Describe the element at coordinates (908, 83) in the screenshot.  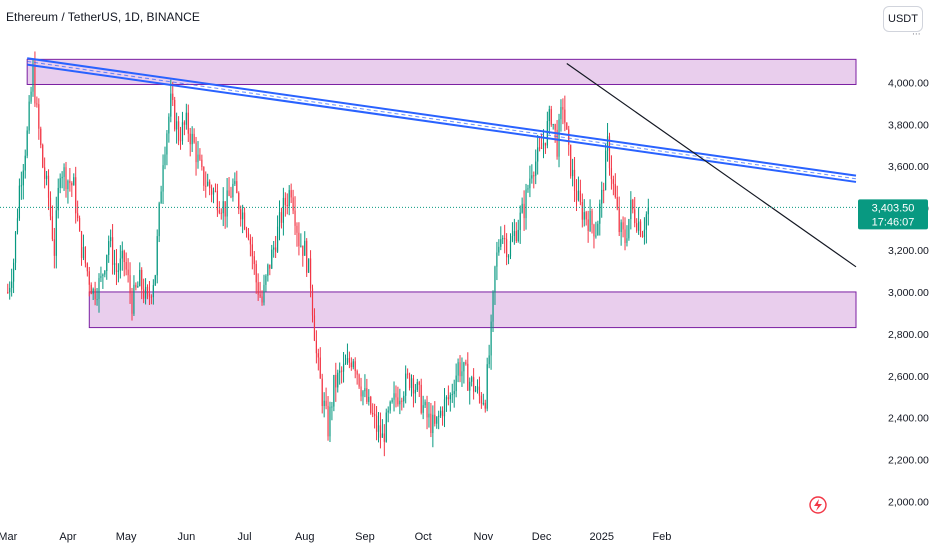
I see `y-tick-label: 4,000.00` at that location.